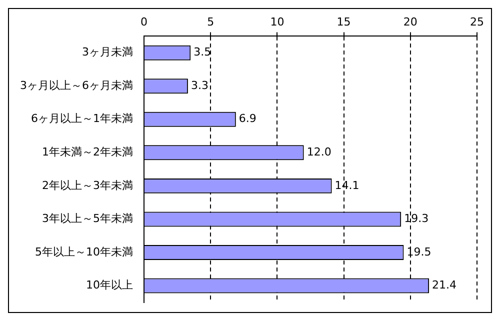 The image size is (500, 321). I want to click on data-label: 19.3, so click(416, 219).